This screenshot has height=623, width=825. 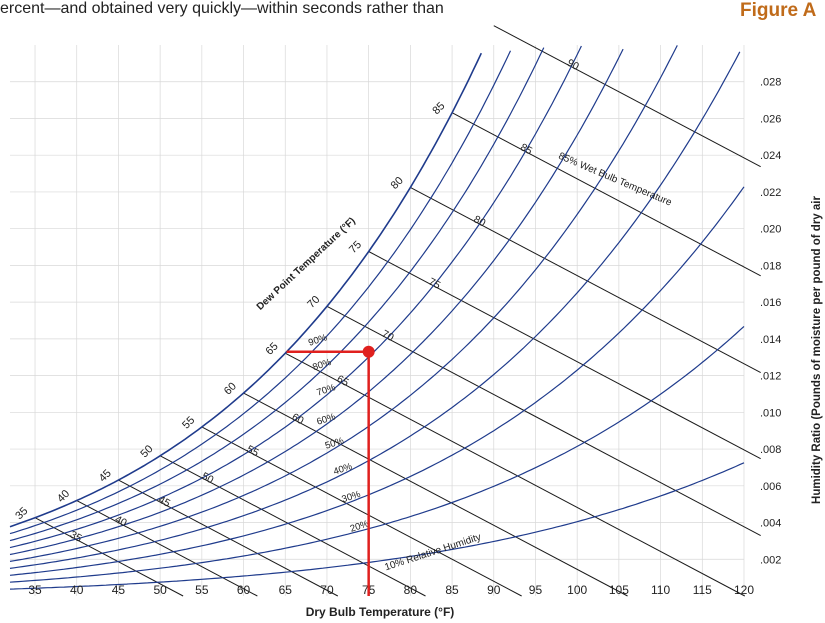 I want to click on y-tick: .014, so click(x=770, y=340).